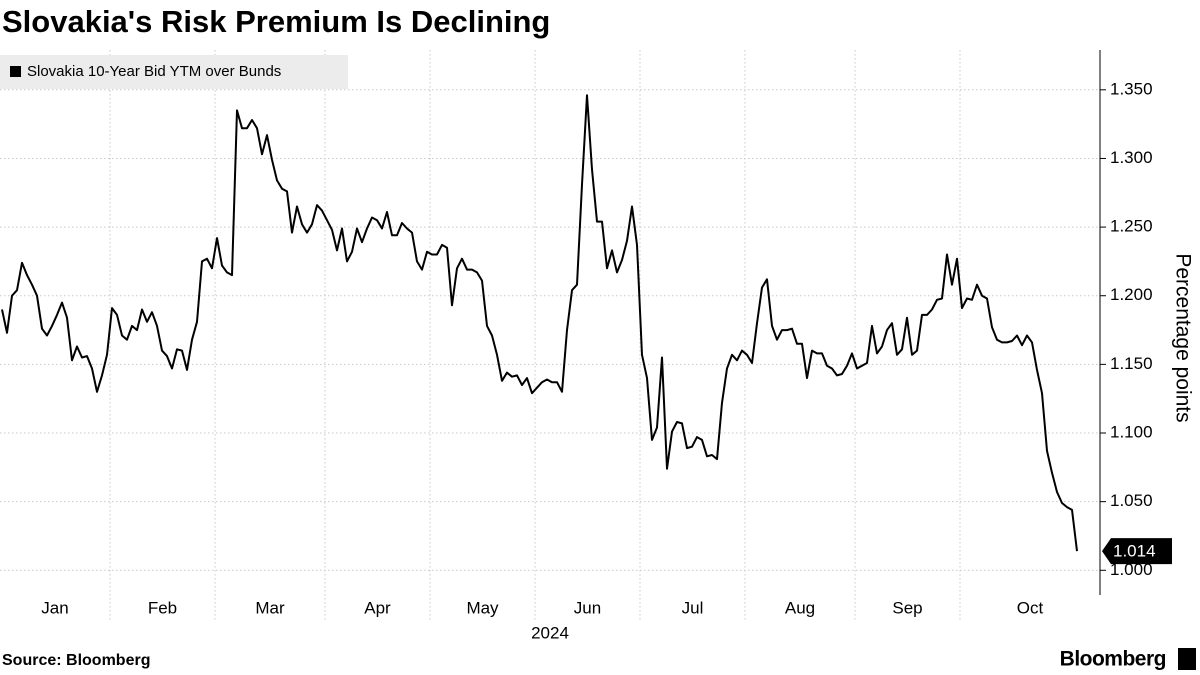 This screenshot has width=1200, height=675. I want to click on x-tick-label: Aug, so click(800, 607).